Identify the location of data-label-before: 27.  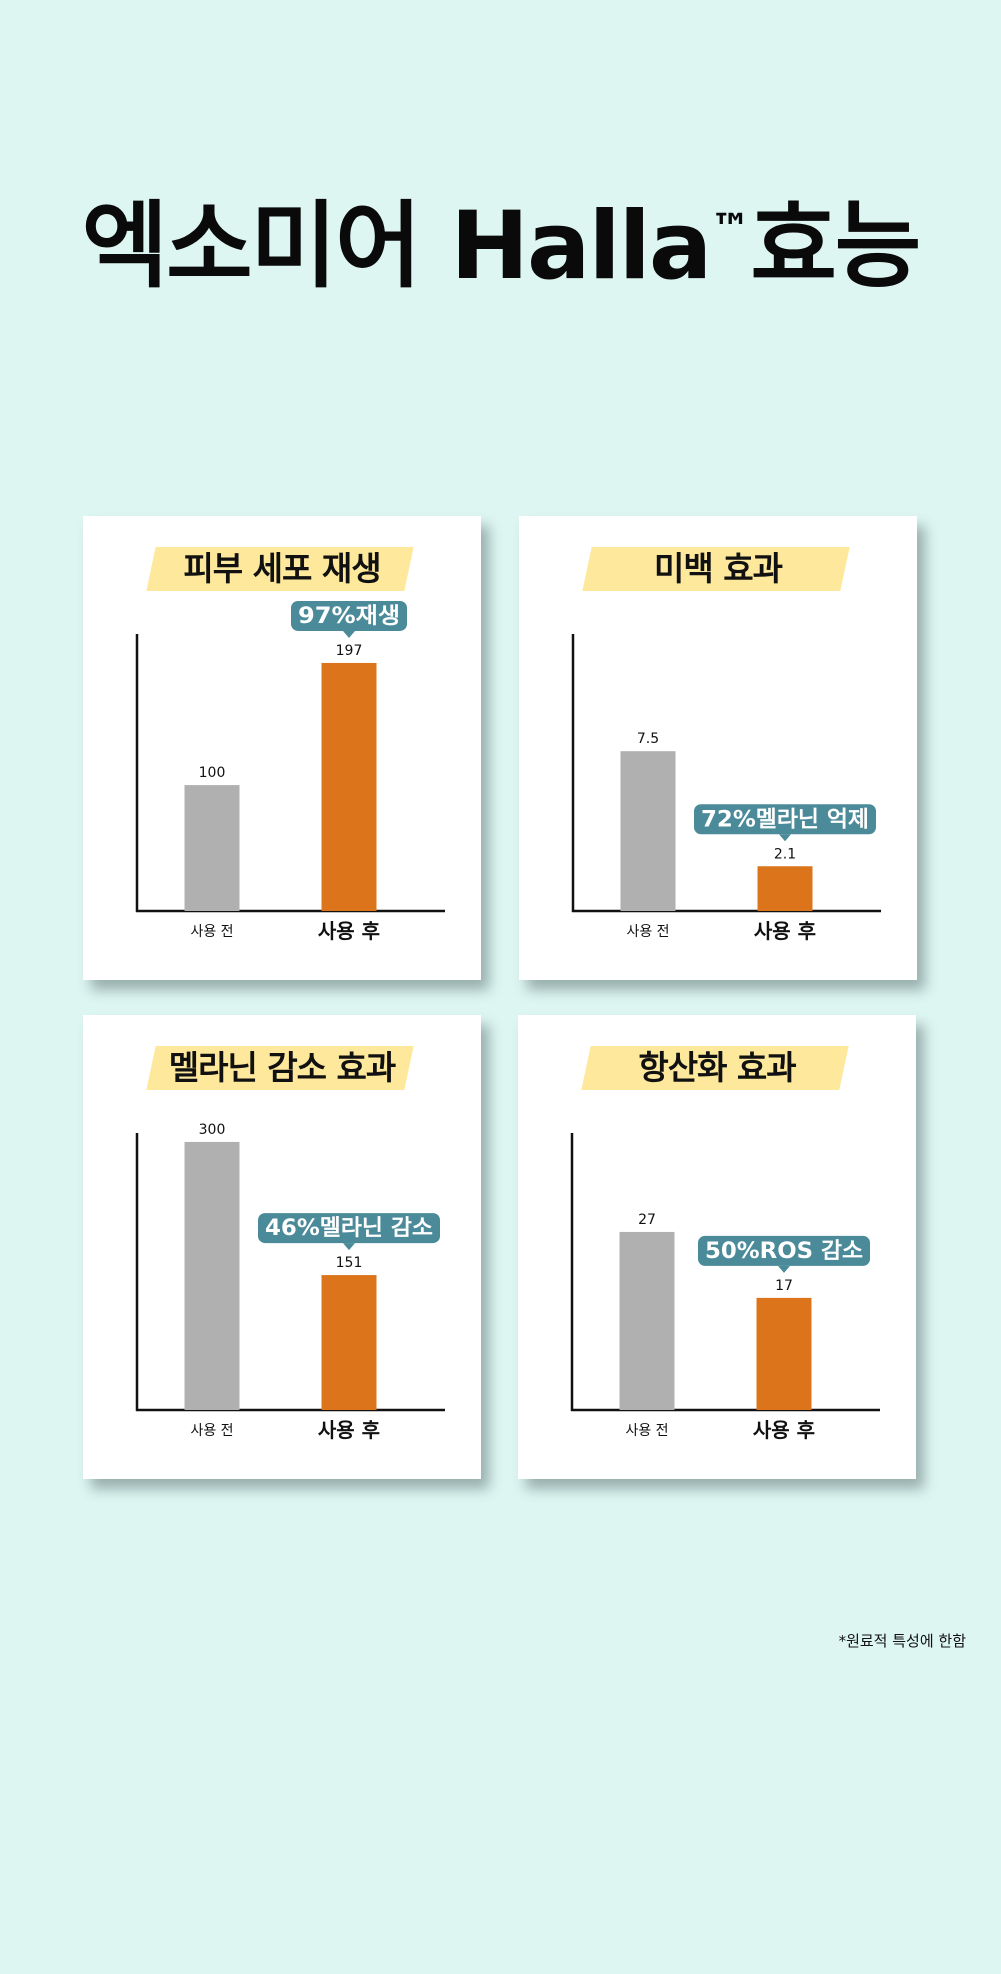
(647, 1220).